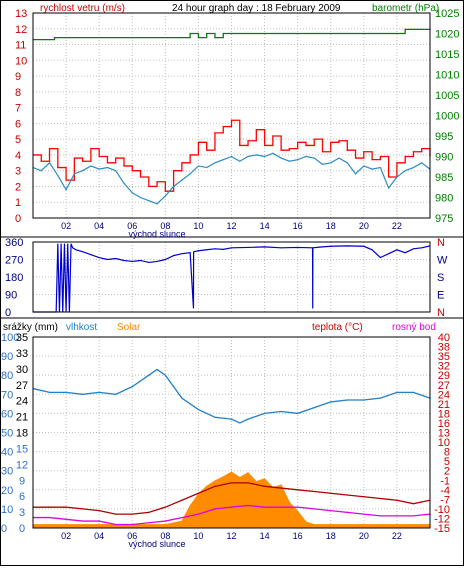  What do you see at coordinates (444, 414) in the screenshot?
I see `p3-temp-tick-label: 18` at bounding box center [444, 414].